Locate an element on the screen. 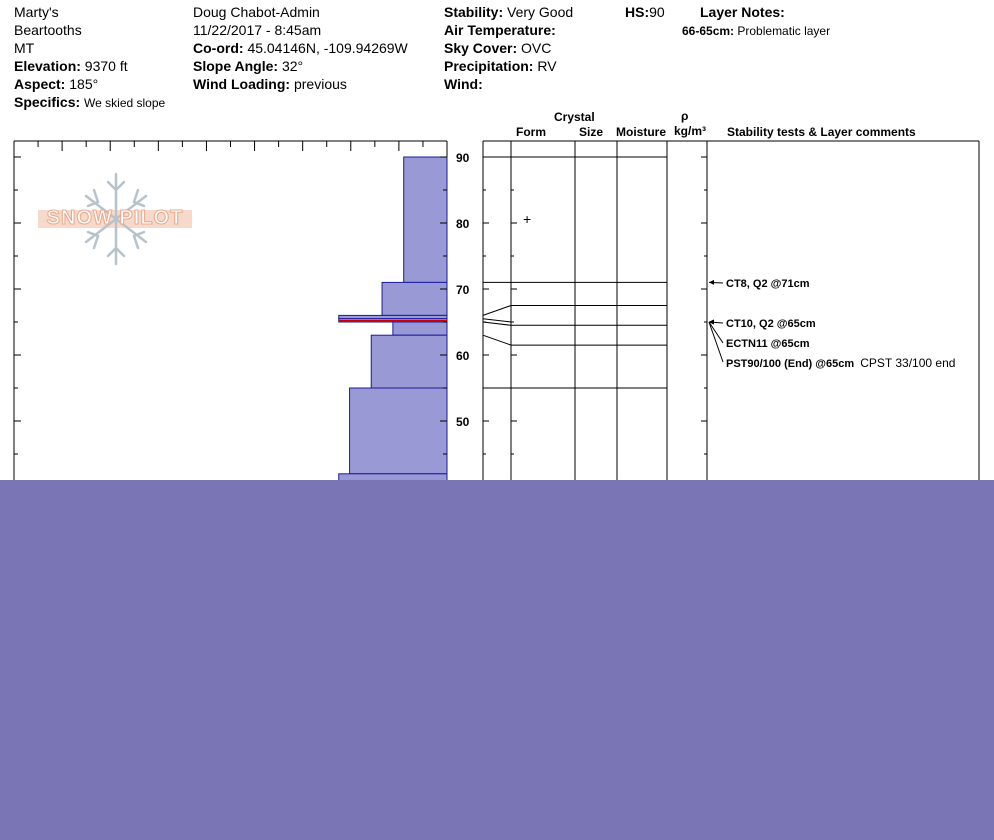  layer-note-text: Problematic layer is located at coordinates (784, 31).